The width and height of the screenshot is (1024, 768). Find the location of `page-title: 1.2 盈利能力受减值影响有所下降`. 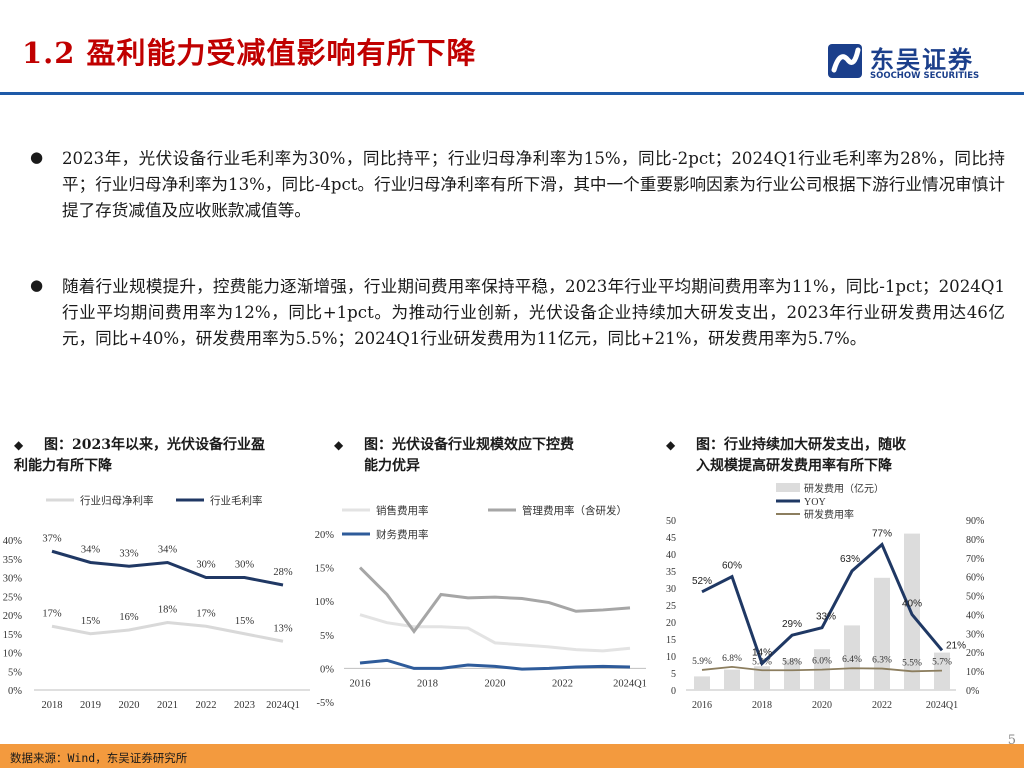

page-title: 1.2 盈利能力受减值影响有所下降 is located at coordinates (249, 53).